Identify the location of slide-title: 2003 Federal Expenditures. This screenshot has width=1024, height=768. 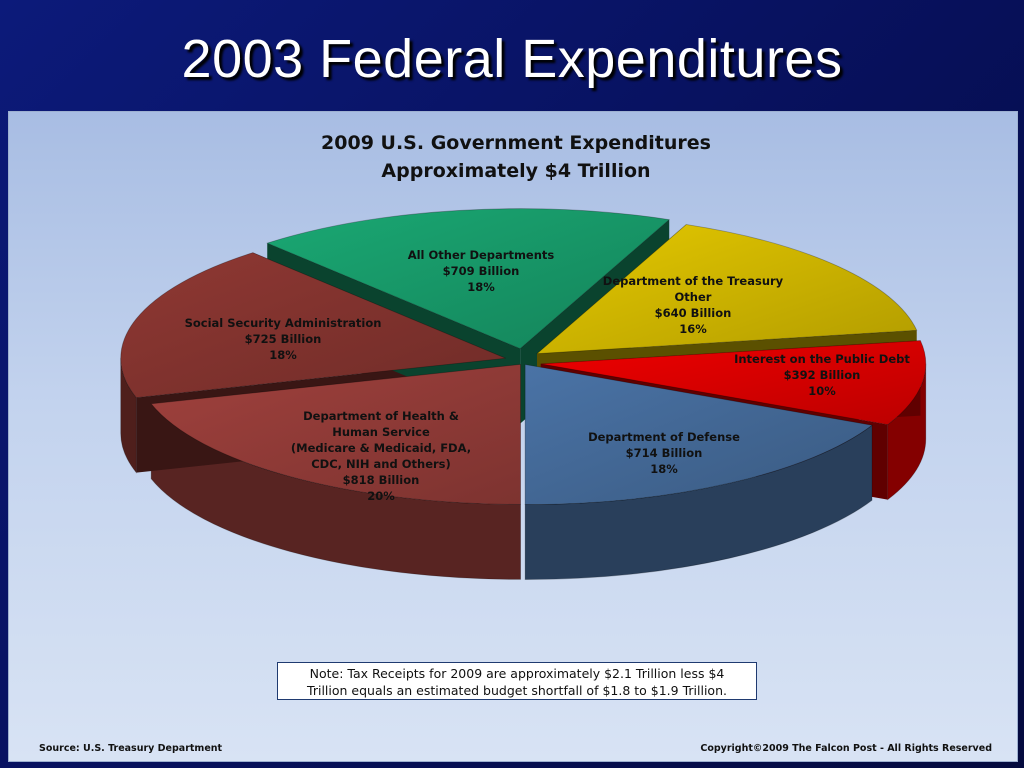
(512, 59).